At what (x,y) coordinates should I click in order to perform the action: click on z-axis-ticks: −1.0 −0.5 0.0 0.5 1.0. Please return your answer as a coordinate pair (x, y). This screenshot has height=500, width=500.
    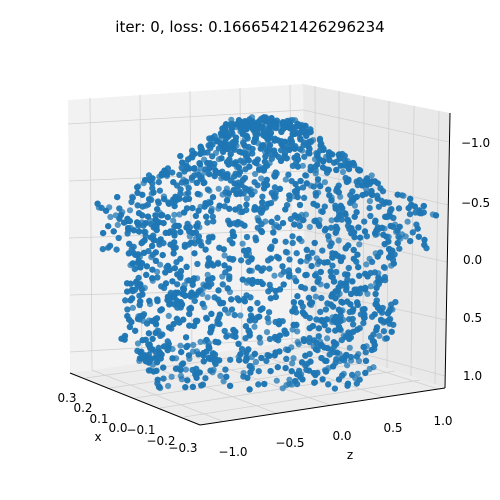
    Looking at the image, I should click on (335, 436).